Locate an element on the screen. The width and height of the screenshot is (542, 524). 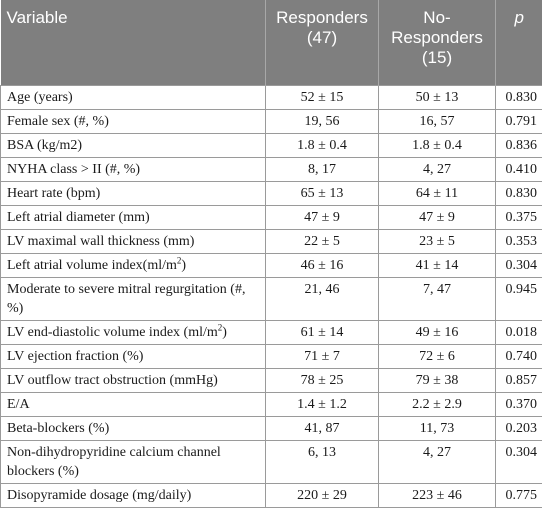
cell-p-value: 0.370 is located at coordinates (518, 404).